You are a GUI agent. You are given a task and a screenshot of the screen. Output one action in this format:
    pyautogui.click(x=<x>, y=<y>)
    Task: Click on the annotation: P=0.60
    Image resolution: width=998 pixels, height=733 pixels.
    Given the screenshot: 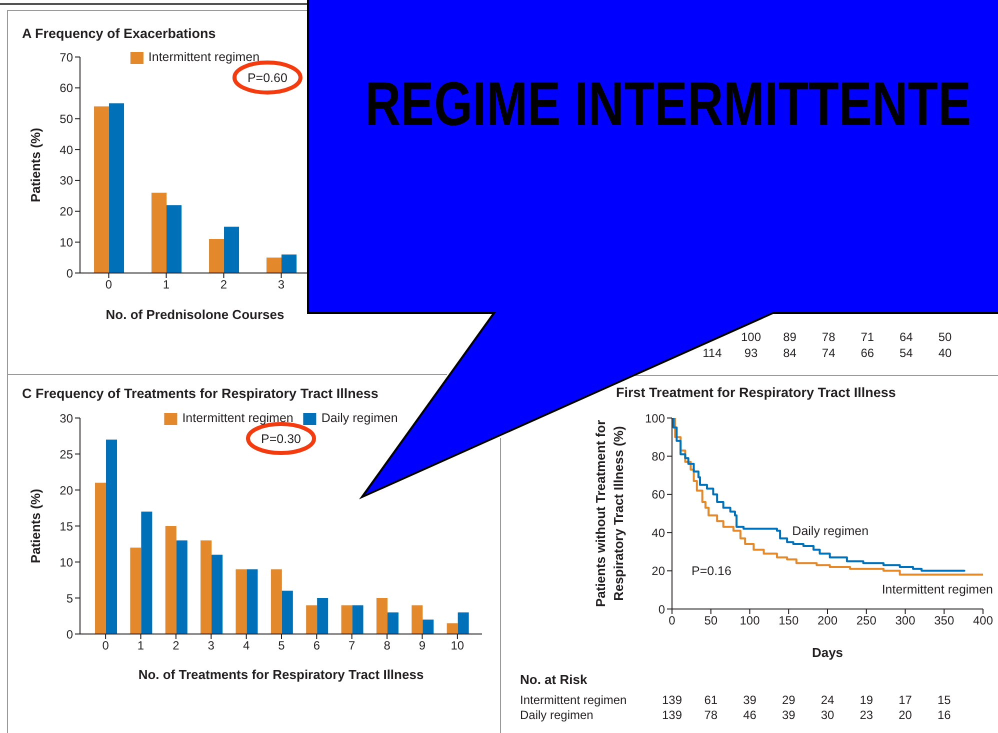 What is the action you would take?
    pyautogui.click(x=267, y=78)
    